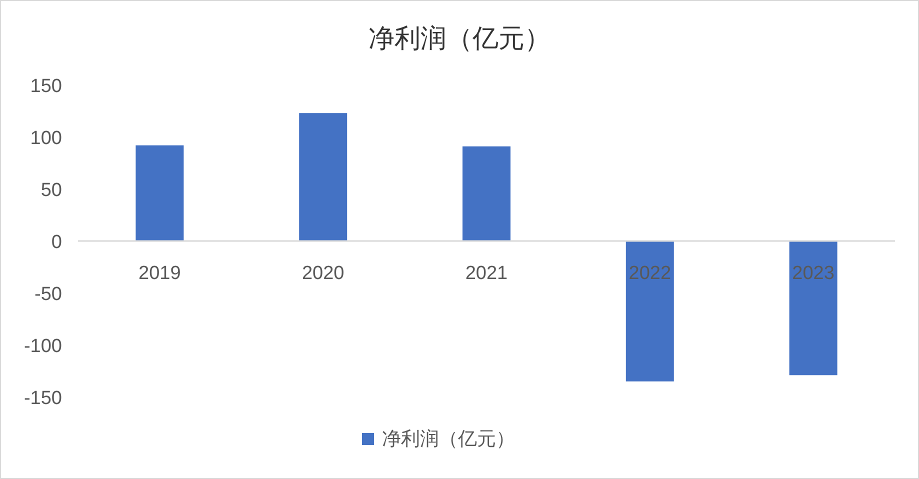 This screenshot has height=479, width=919. I want to click on y-tick-label: -100, so click(43, 346).